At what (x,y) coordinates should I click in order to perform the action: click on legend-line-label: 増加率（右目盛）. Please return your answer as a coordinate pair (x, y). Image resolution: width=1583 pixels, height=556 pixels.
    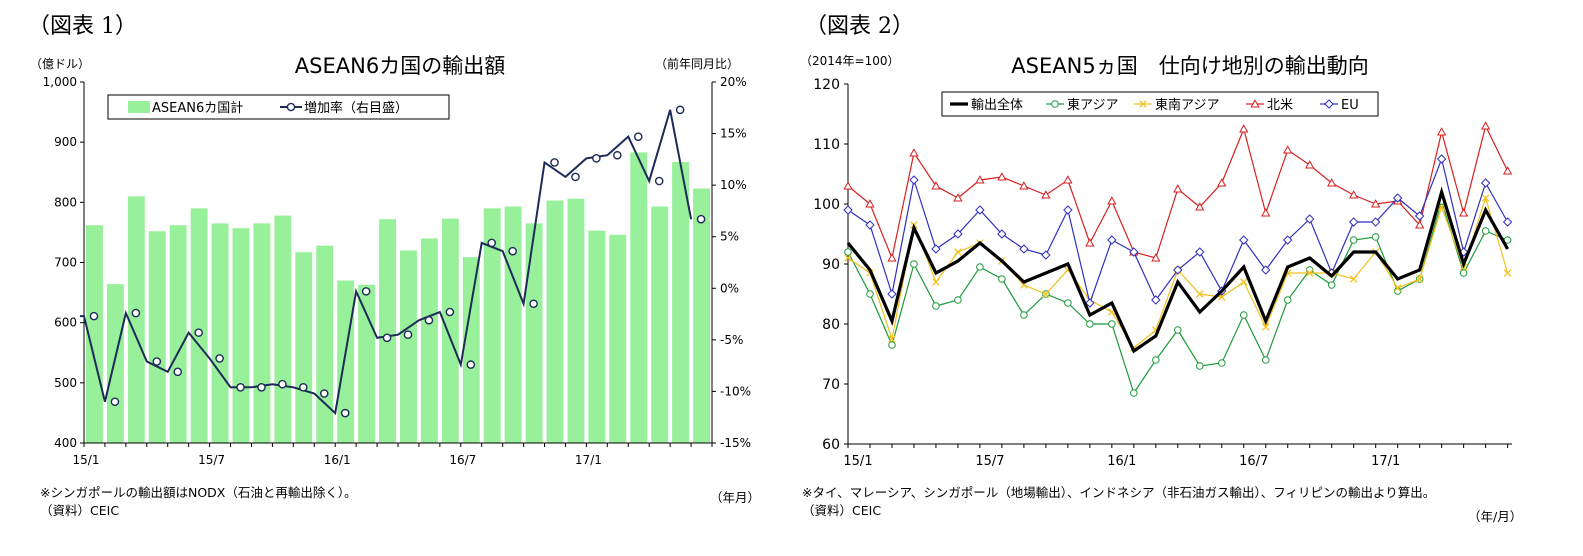
    Looking at the image, I should click on (356, 108).